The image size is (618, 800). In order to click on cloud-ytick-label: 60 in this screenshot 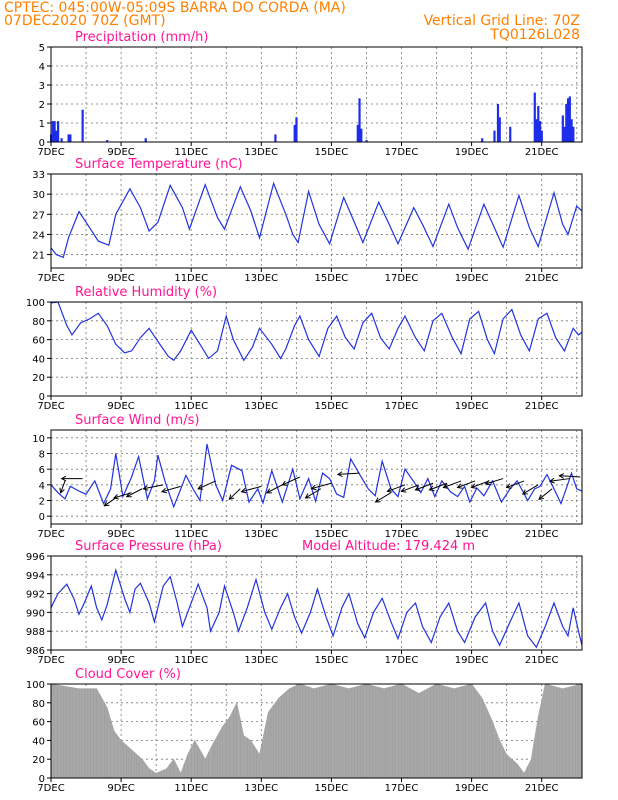, I will do `click(38, 723)`.